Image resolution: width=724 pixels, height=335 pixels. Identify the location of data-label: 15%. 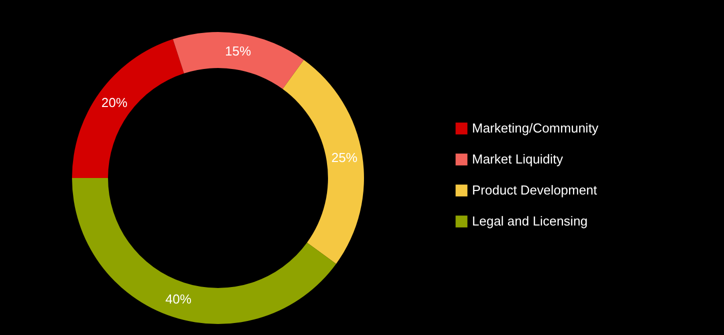
(238, 51).